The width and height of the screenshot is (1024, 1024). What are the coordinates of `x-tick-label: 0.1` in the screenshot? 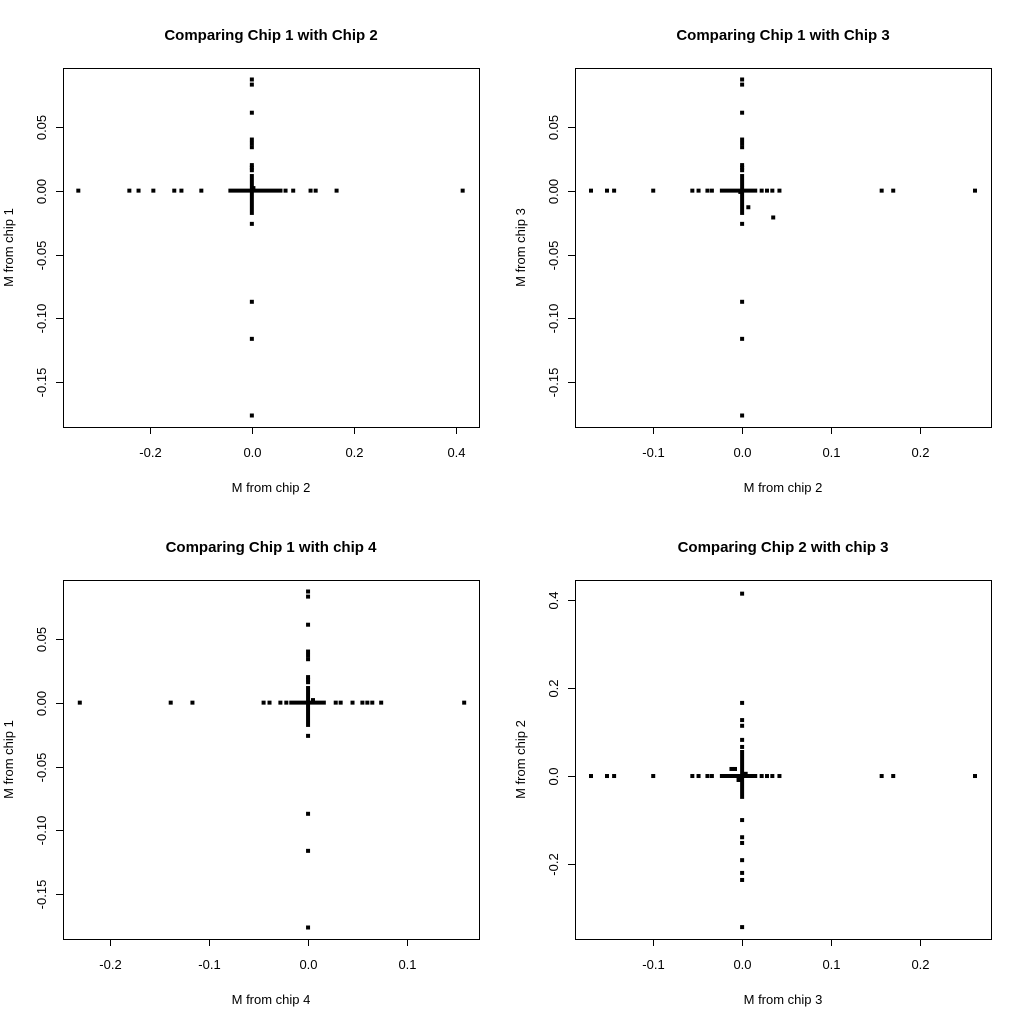 It's located at (831, 964).